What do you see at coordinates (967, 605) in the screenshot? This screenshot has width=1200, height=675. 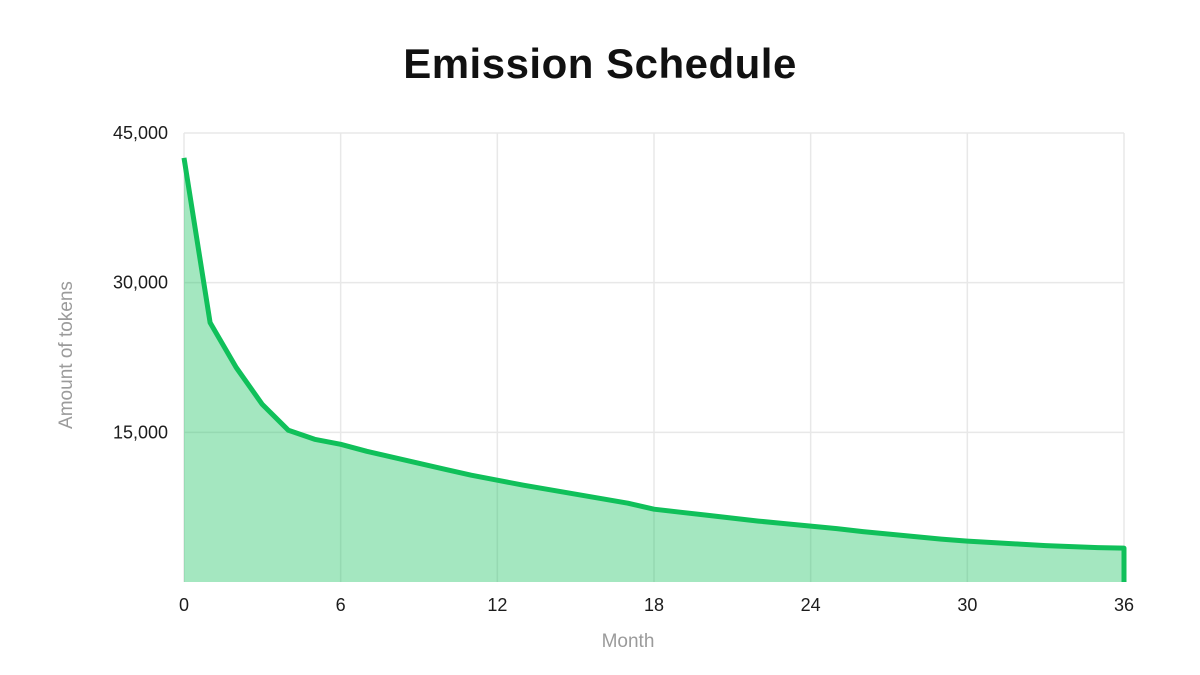 I see `x-tick-label: 30` at bounding box center [967, 605].